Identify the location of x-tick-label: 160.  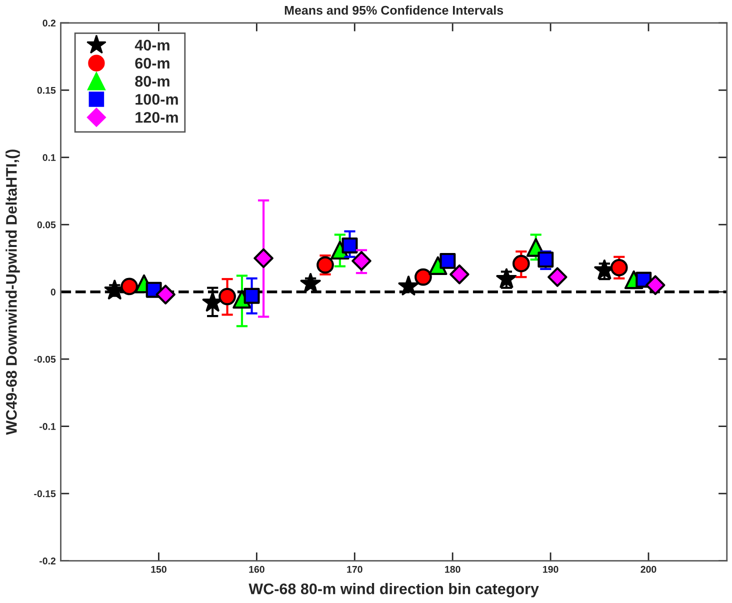
(256, 569).